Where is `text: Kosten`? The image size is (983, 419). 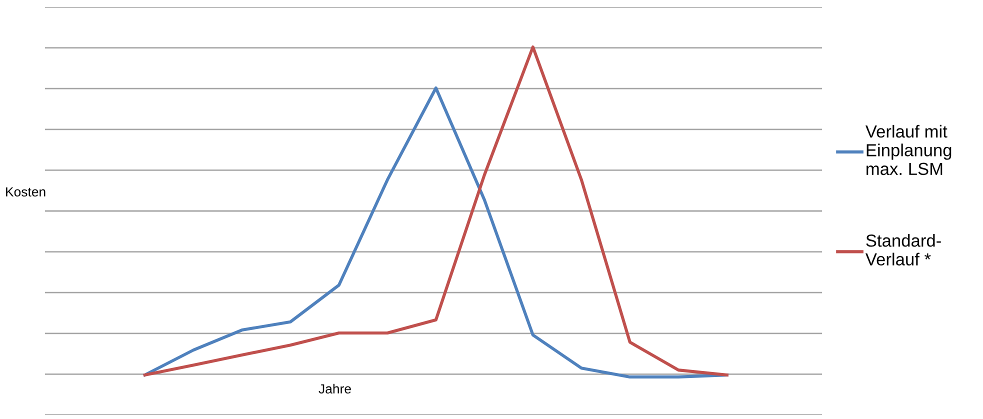 text: Kosten is located at coordinates (26, 192).